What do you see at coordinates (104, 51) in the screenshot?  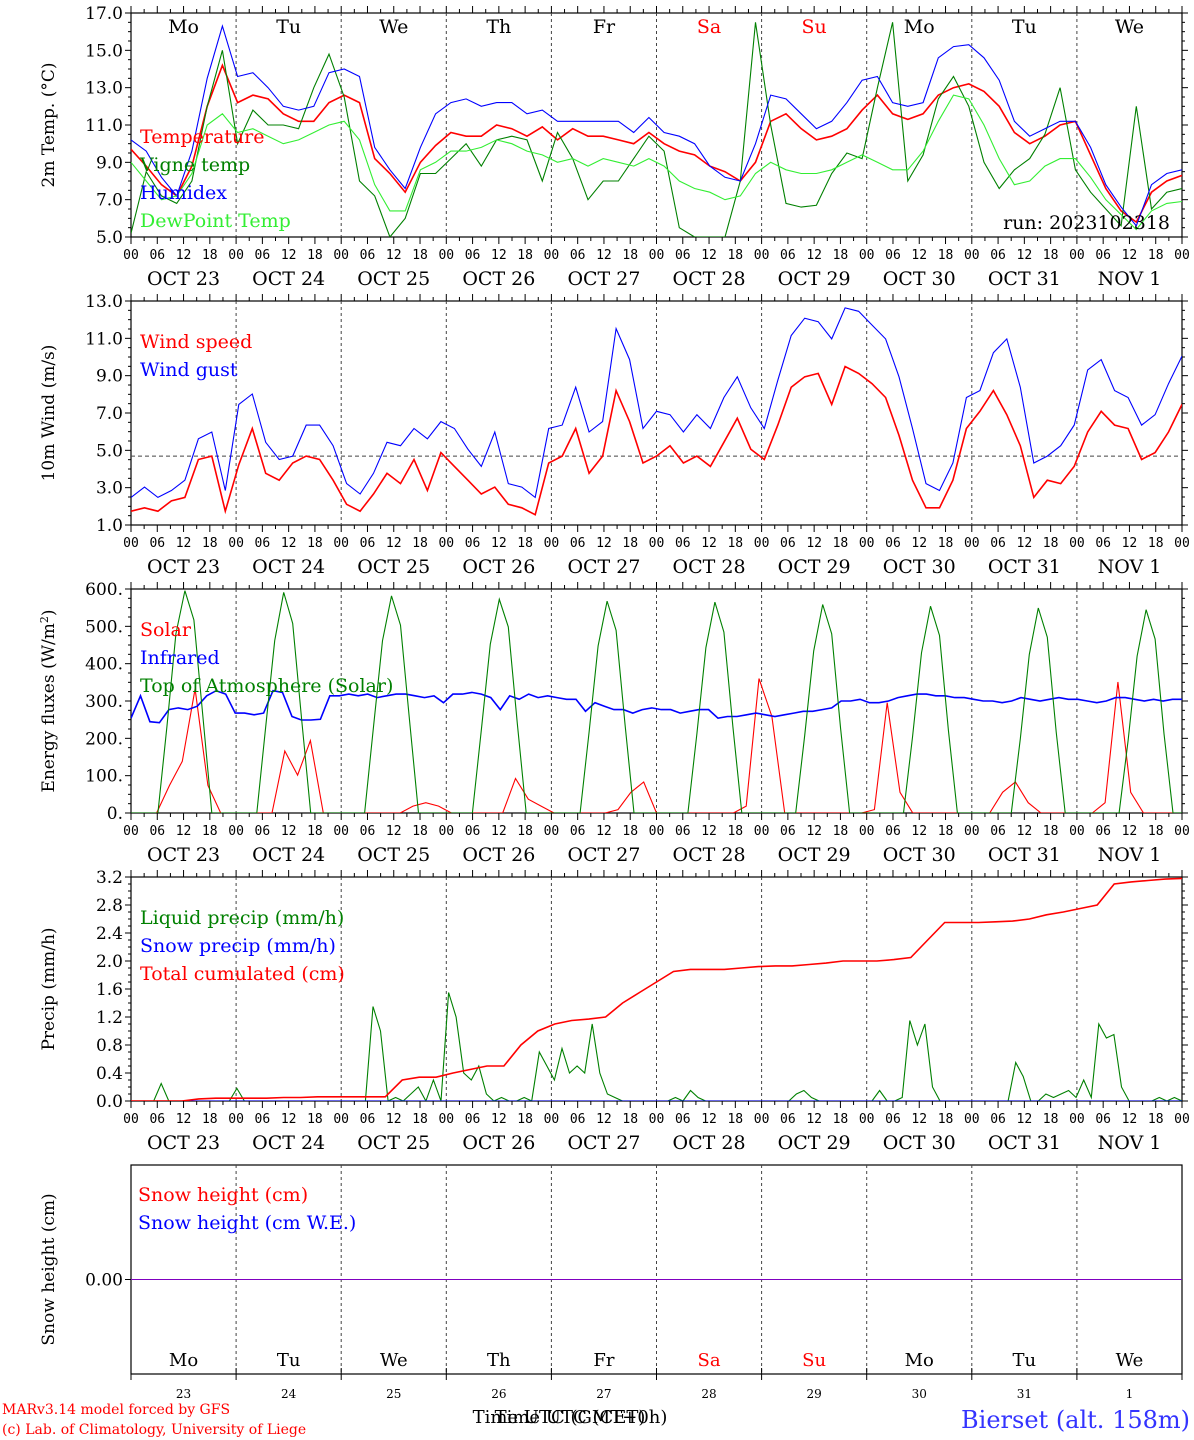 I see `y-tick-label: 15.0` at bounding box center [104, 51].